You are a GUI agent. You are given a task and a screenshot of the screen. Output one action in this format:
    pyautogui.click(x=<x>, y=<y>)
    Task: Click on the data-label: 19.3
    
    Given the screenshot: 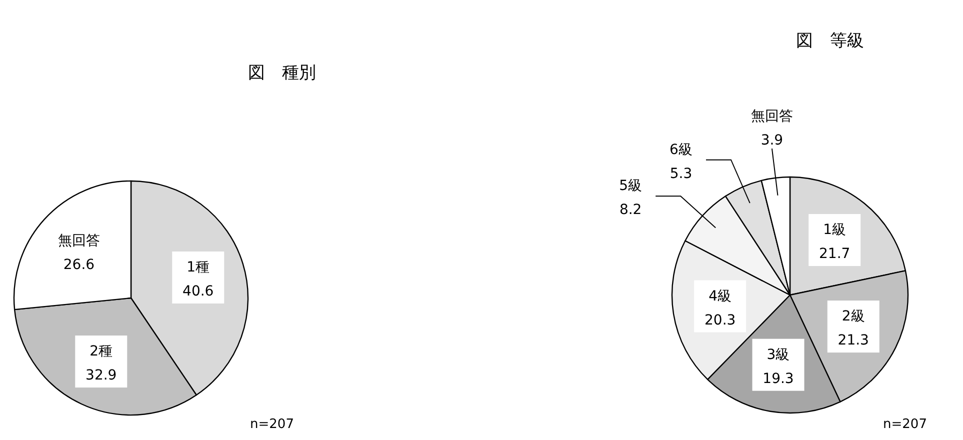 What is the action you would take?
    pyautogui.click(x=778, y=378)
    